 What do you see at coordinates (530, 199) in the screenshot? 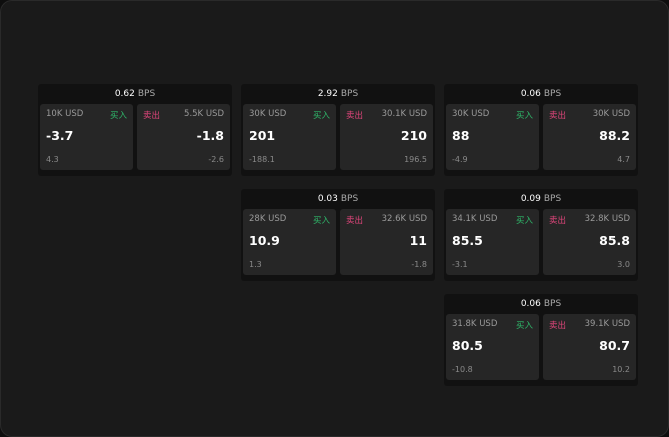
I see `spread-value: 0.09` at bounding box center [530, 199].